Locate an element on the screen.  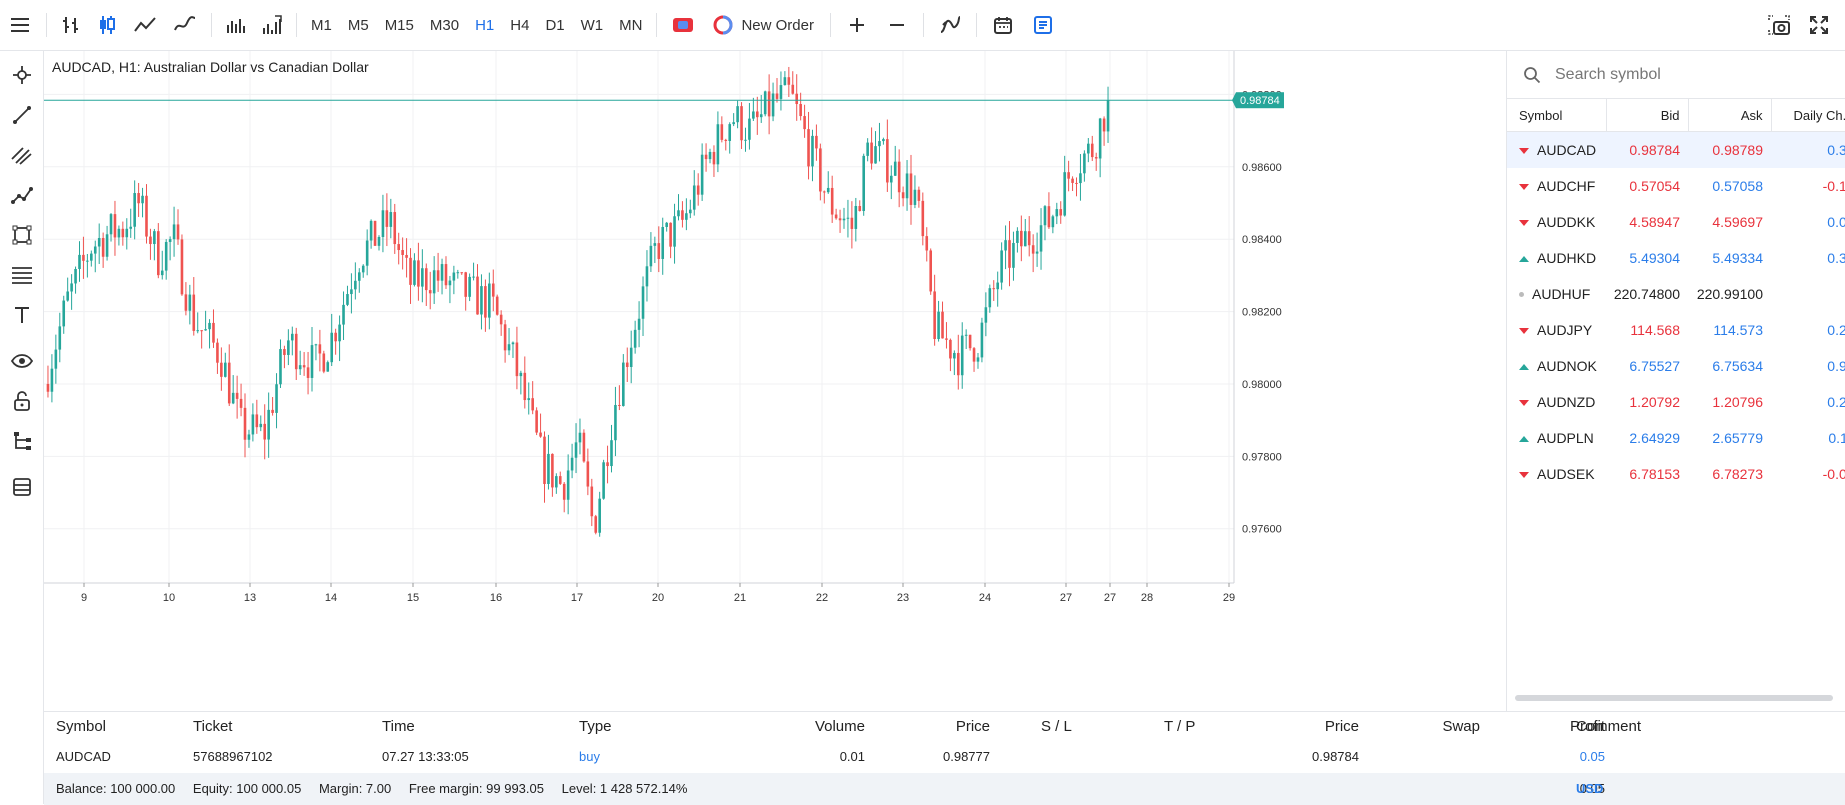
trade-header-symbol: Symbol is located at coordinates (81, 726).